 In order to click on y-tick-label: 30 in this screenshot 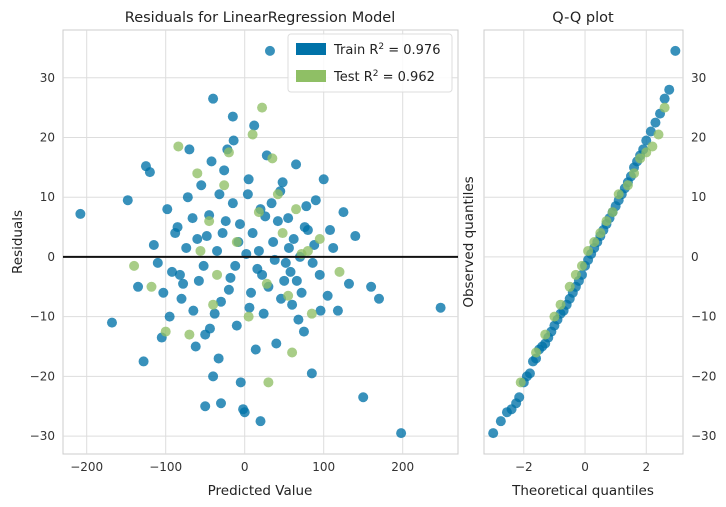, I will do `click(698, 78)`.